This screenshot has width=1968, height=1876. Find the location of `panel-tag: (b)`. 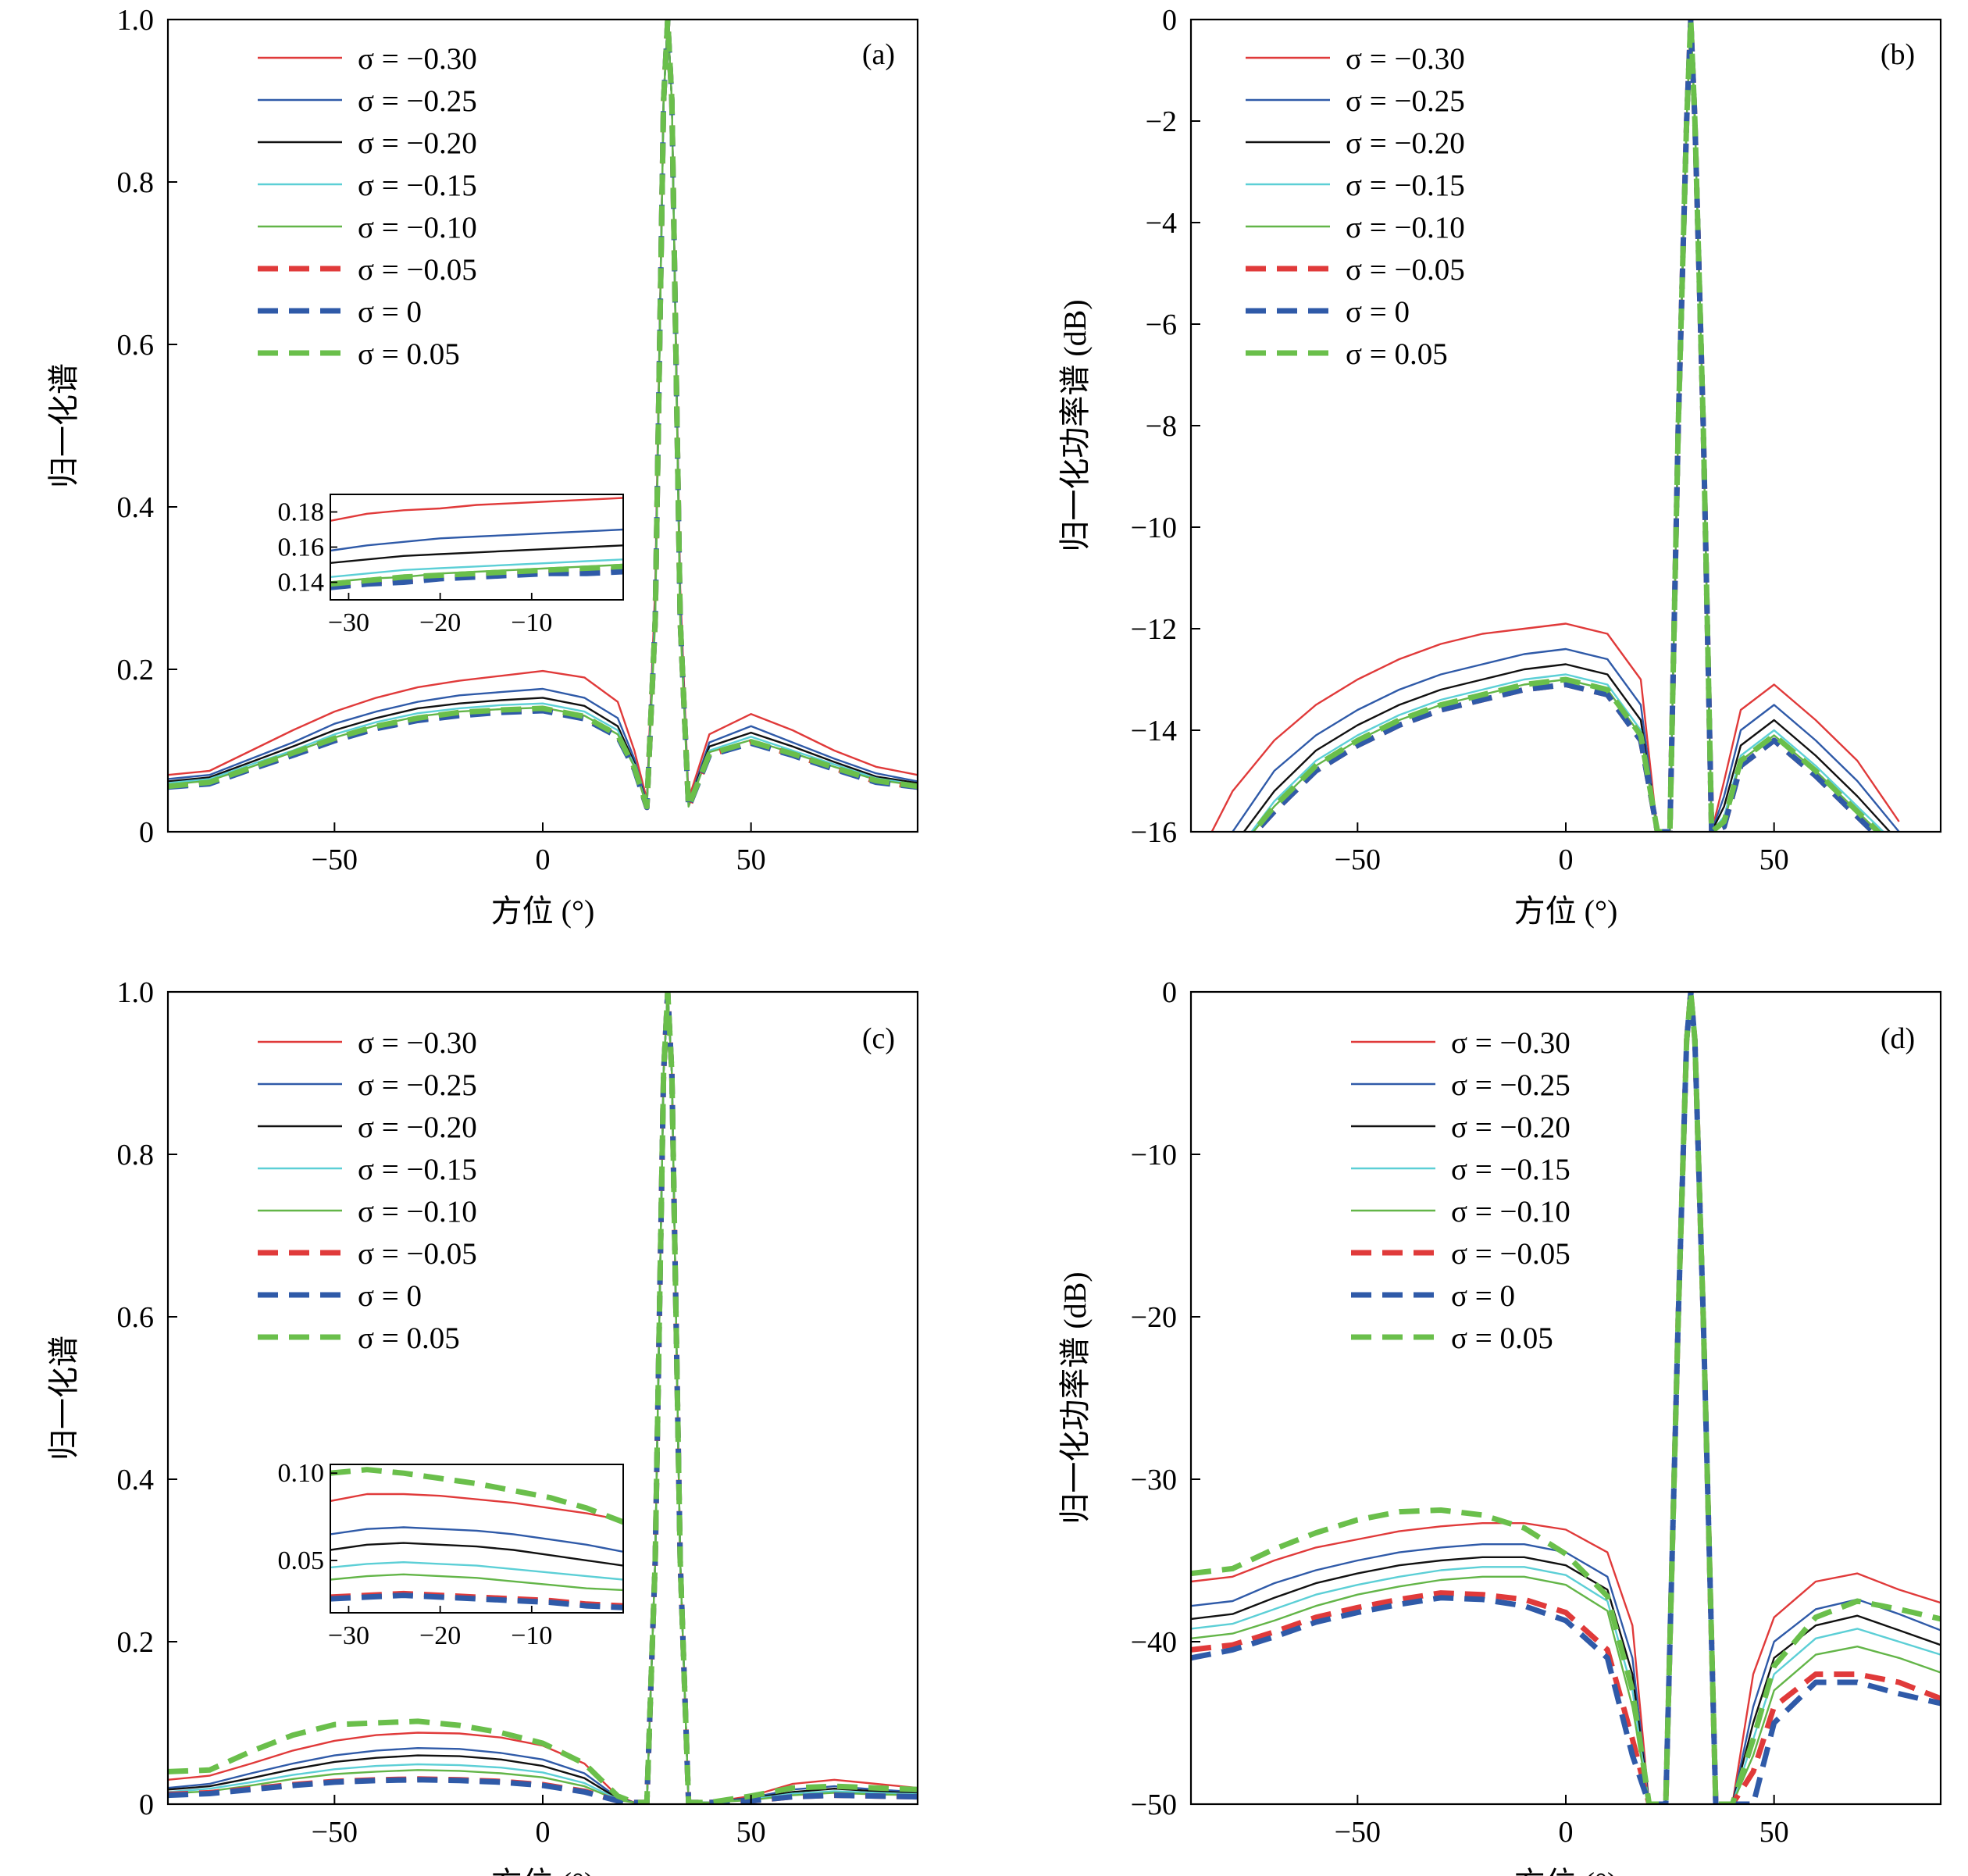

panel-tag: (b) is located at coordinates (1898, 54).